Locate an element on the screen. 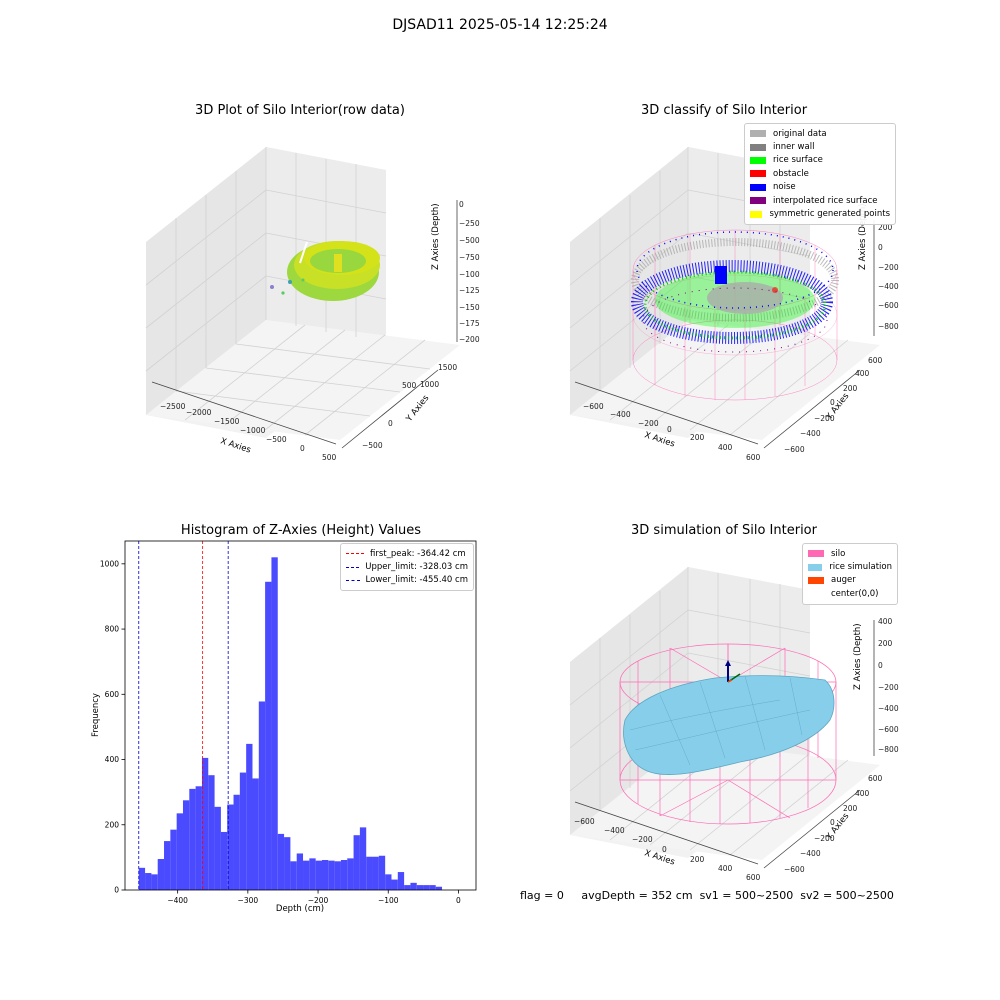 The width and height of the screenshot is (1000, 1000). p4-ztick: −400 is located at coordinates (888, 708).